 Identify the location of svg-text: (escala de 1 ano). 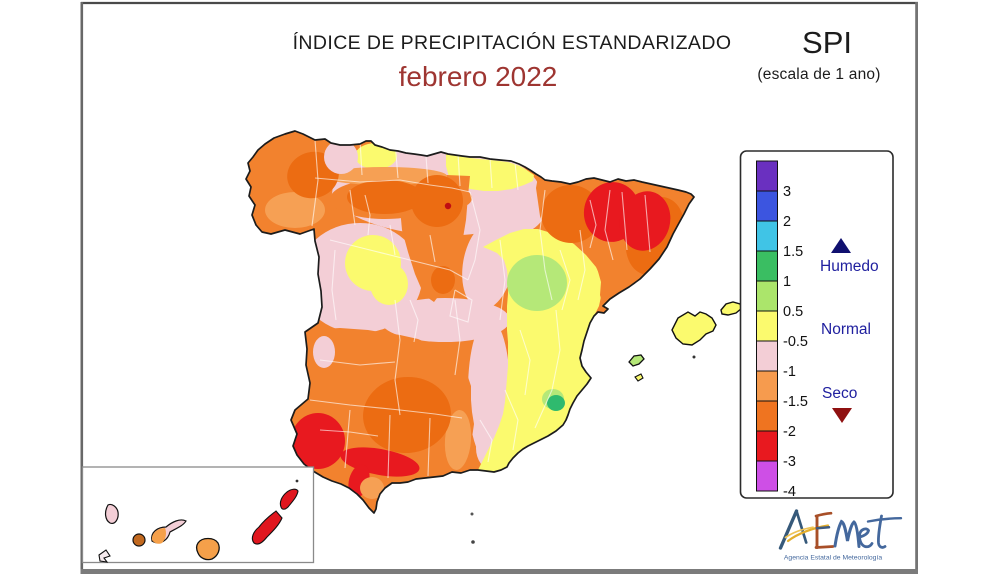
(818, 74).